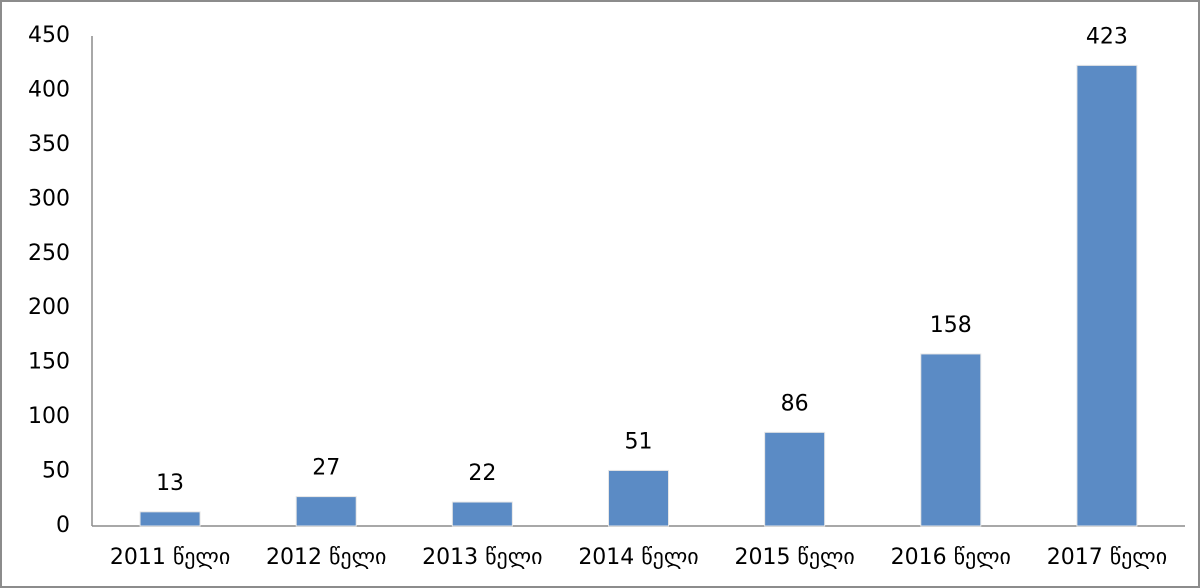 The height and width of the screenshot is (588, 1200). What do you see at coordinates (170, 483) in the screenshot?
I see `data-label: 13` at bounding box center [170, 483].